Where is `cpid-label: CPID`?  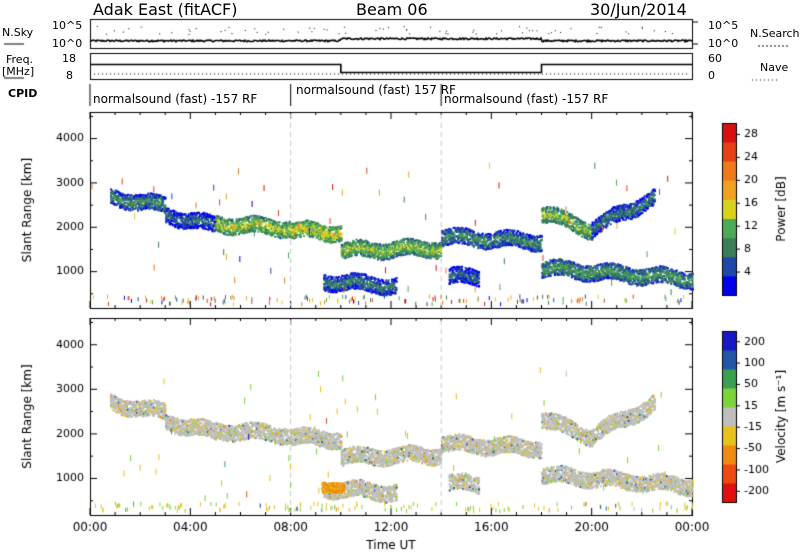
cpid-label: CPID is located at coordinates (23, 93).